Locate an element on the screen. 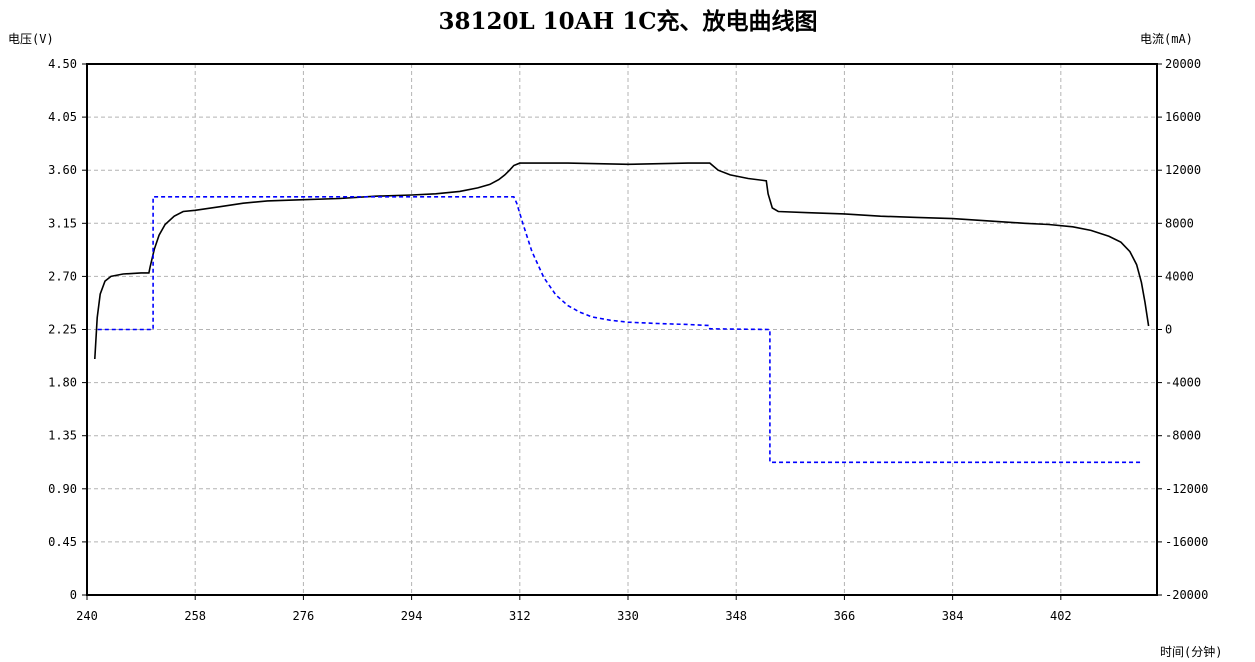 This screenshot has width=1255, height=662. y-left-tick-label: 0 is located at coordinates (73, 595).